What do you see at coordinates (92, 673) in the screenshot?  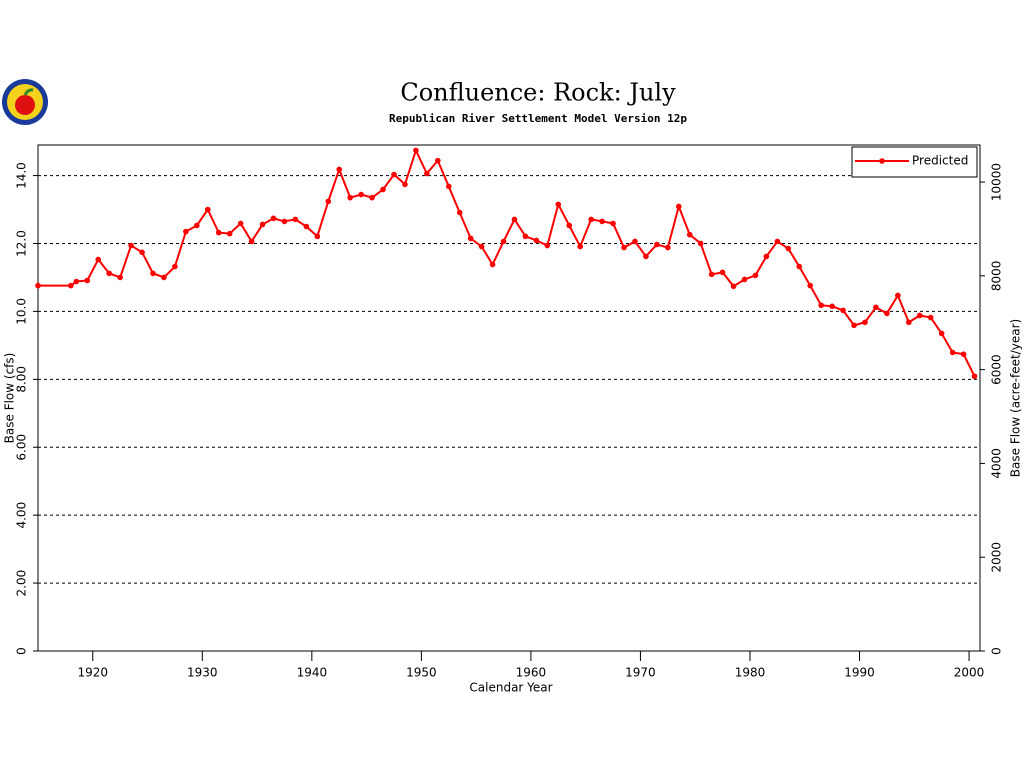 I see `x-tick-label: 1920` at bounding box center [92, 673].